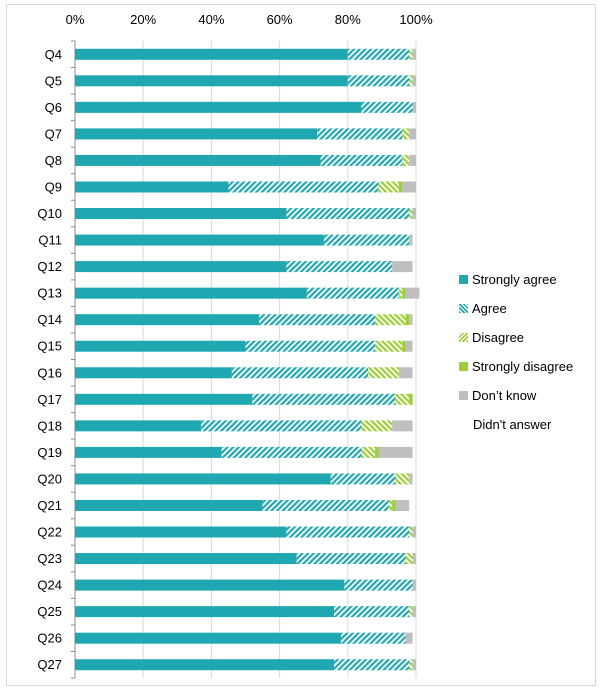 The height and width of the screenshot is (694, 601). I want to click on y-tick-label: Q27, so click(49, 664).